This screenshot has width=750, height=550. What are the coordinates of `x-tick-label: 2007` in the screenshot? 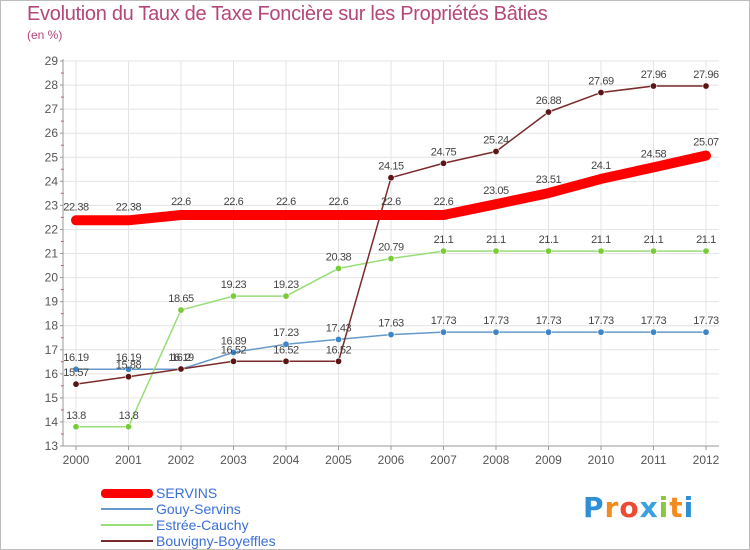 It's located at (443, 460).